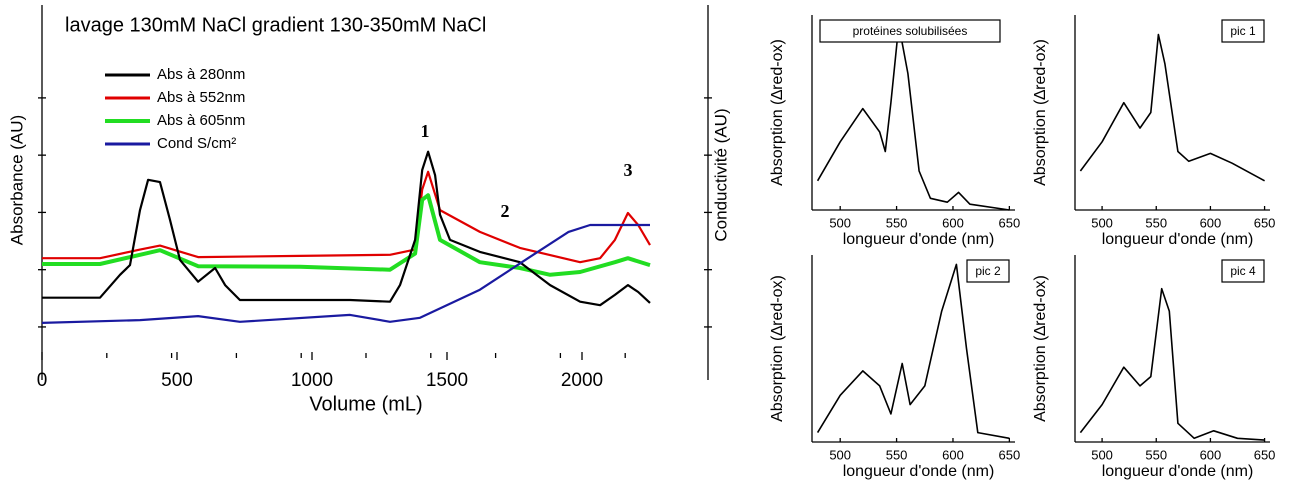 This screenshot has height=486, width=1300. Describe the element at coordinates (312, 380) in the screenshot. I see `x-tick-label: 1000` at that location.